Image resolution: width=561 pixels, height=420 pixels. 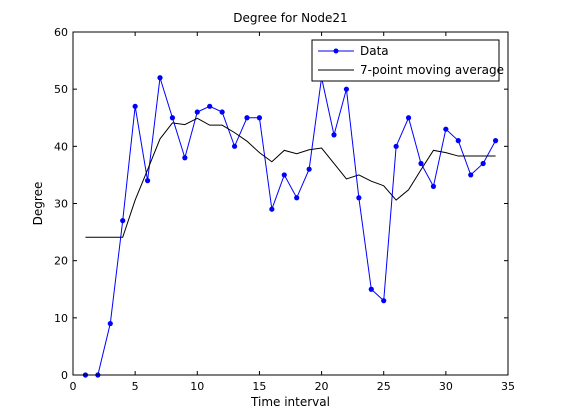 I want to click on y-tick-label: 0, so click(x=64, y=375).